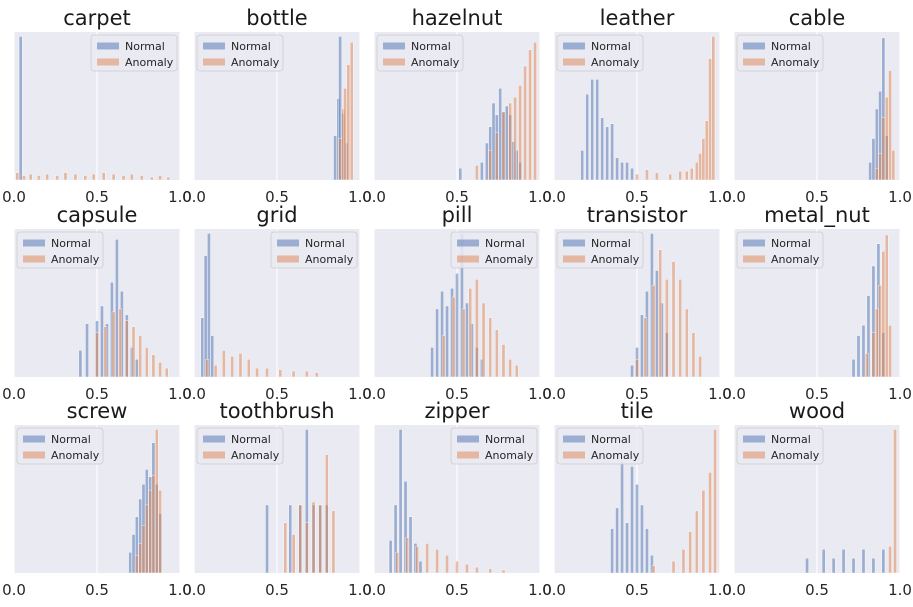 The image size is (913, 607). What do you see at coordinates (817, 303) in the screenshot?
I see `panel-metal-nut: metal_nut 0.0 0.5 1.0 Normal Anomaly` at bounding box center [817, 303].